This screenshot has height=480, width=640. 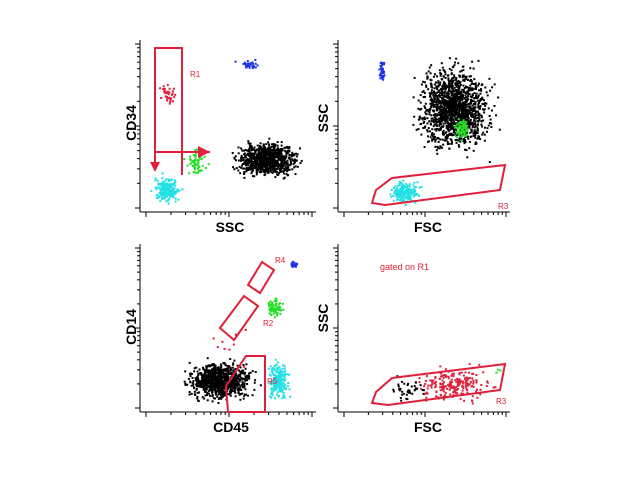 I want to click on x-axis-title-fsc-gated: FSC, so click(x=428, y=427).